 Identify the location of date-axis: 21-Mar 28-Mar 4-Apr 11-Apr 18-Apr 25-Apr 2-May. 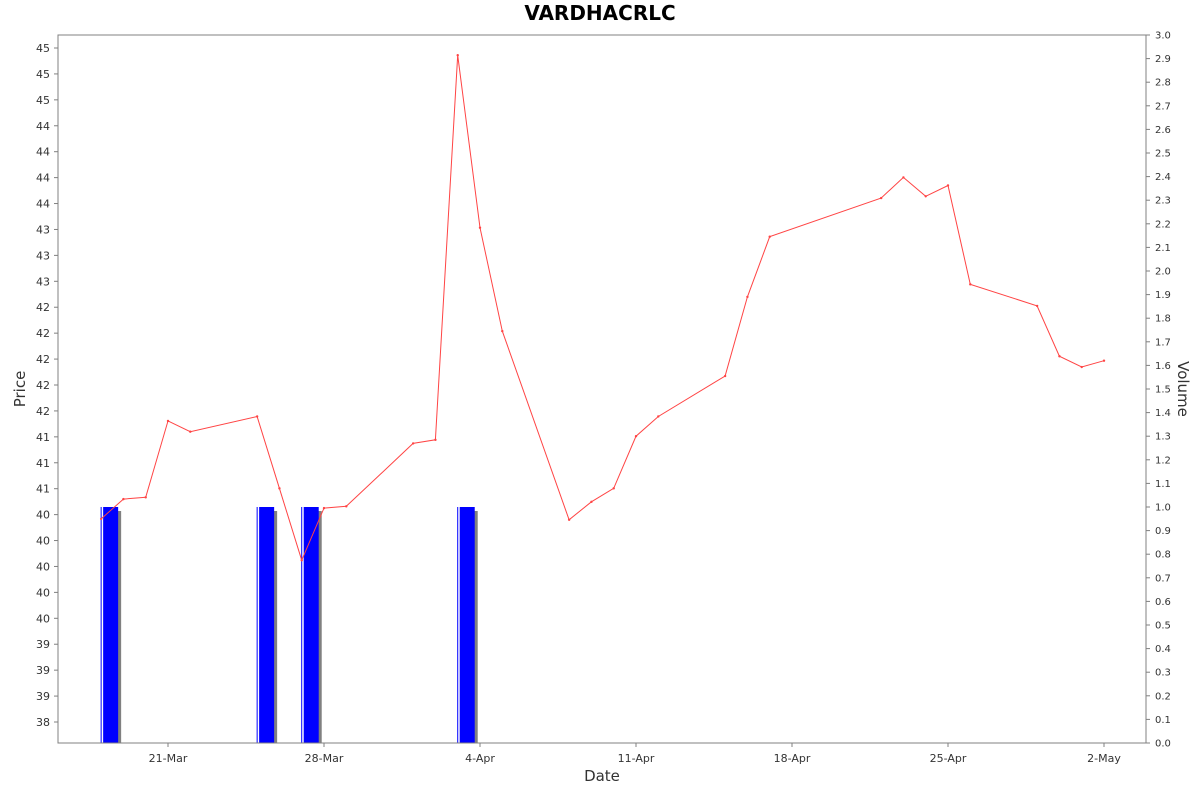
(635, 754).